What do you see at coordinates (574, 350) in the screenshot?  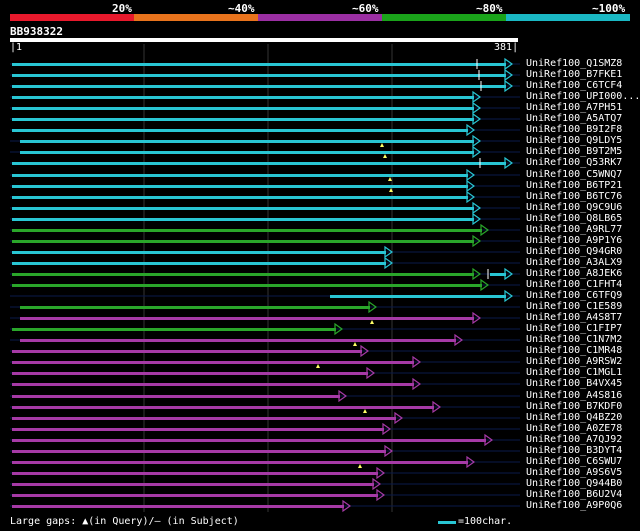 I see `alignment-label: UniRef100_C1MR48` at bounding box center [574, 350].